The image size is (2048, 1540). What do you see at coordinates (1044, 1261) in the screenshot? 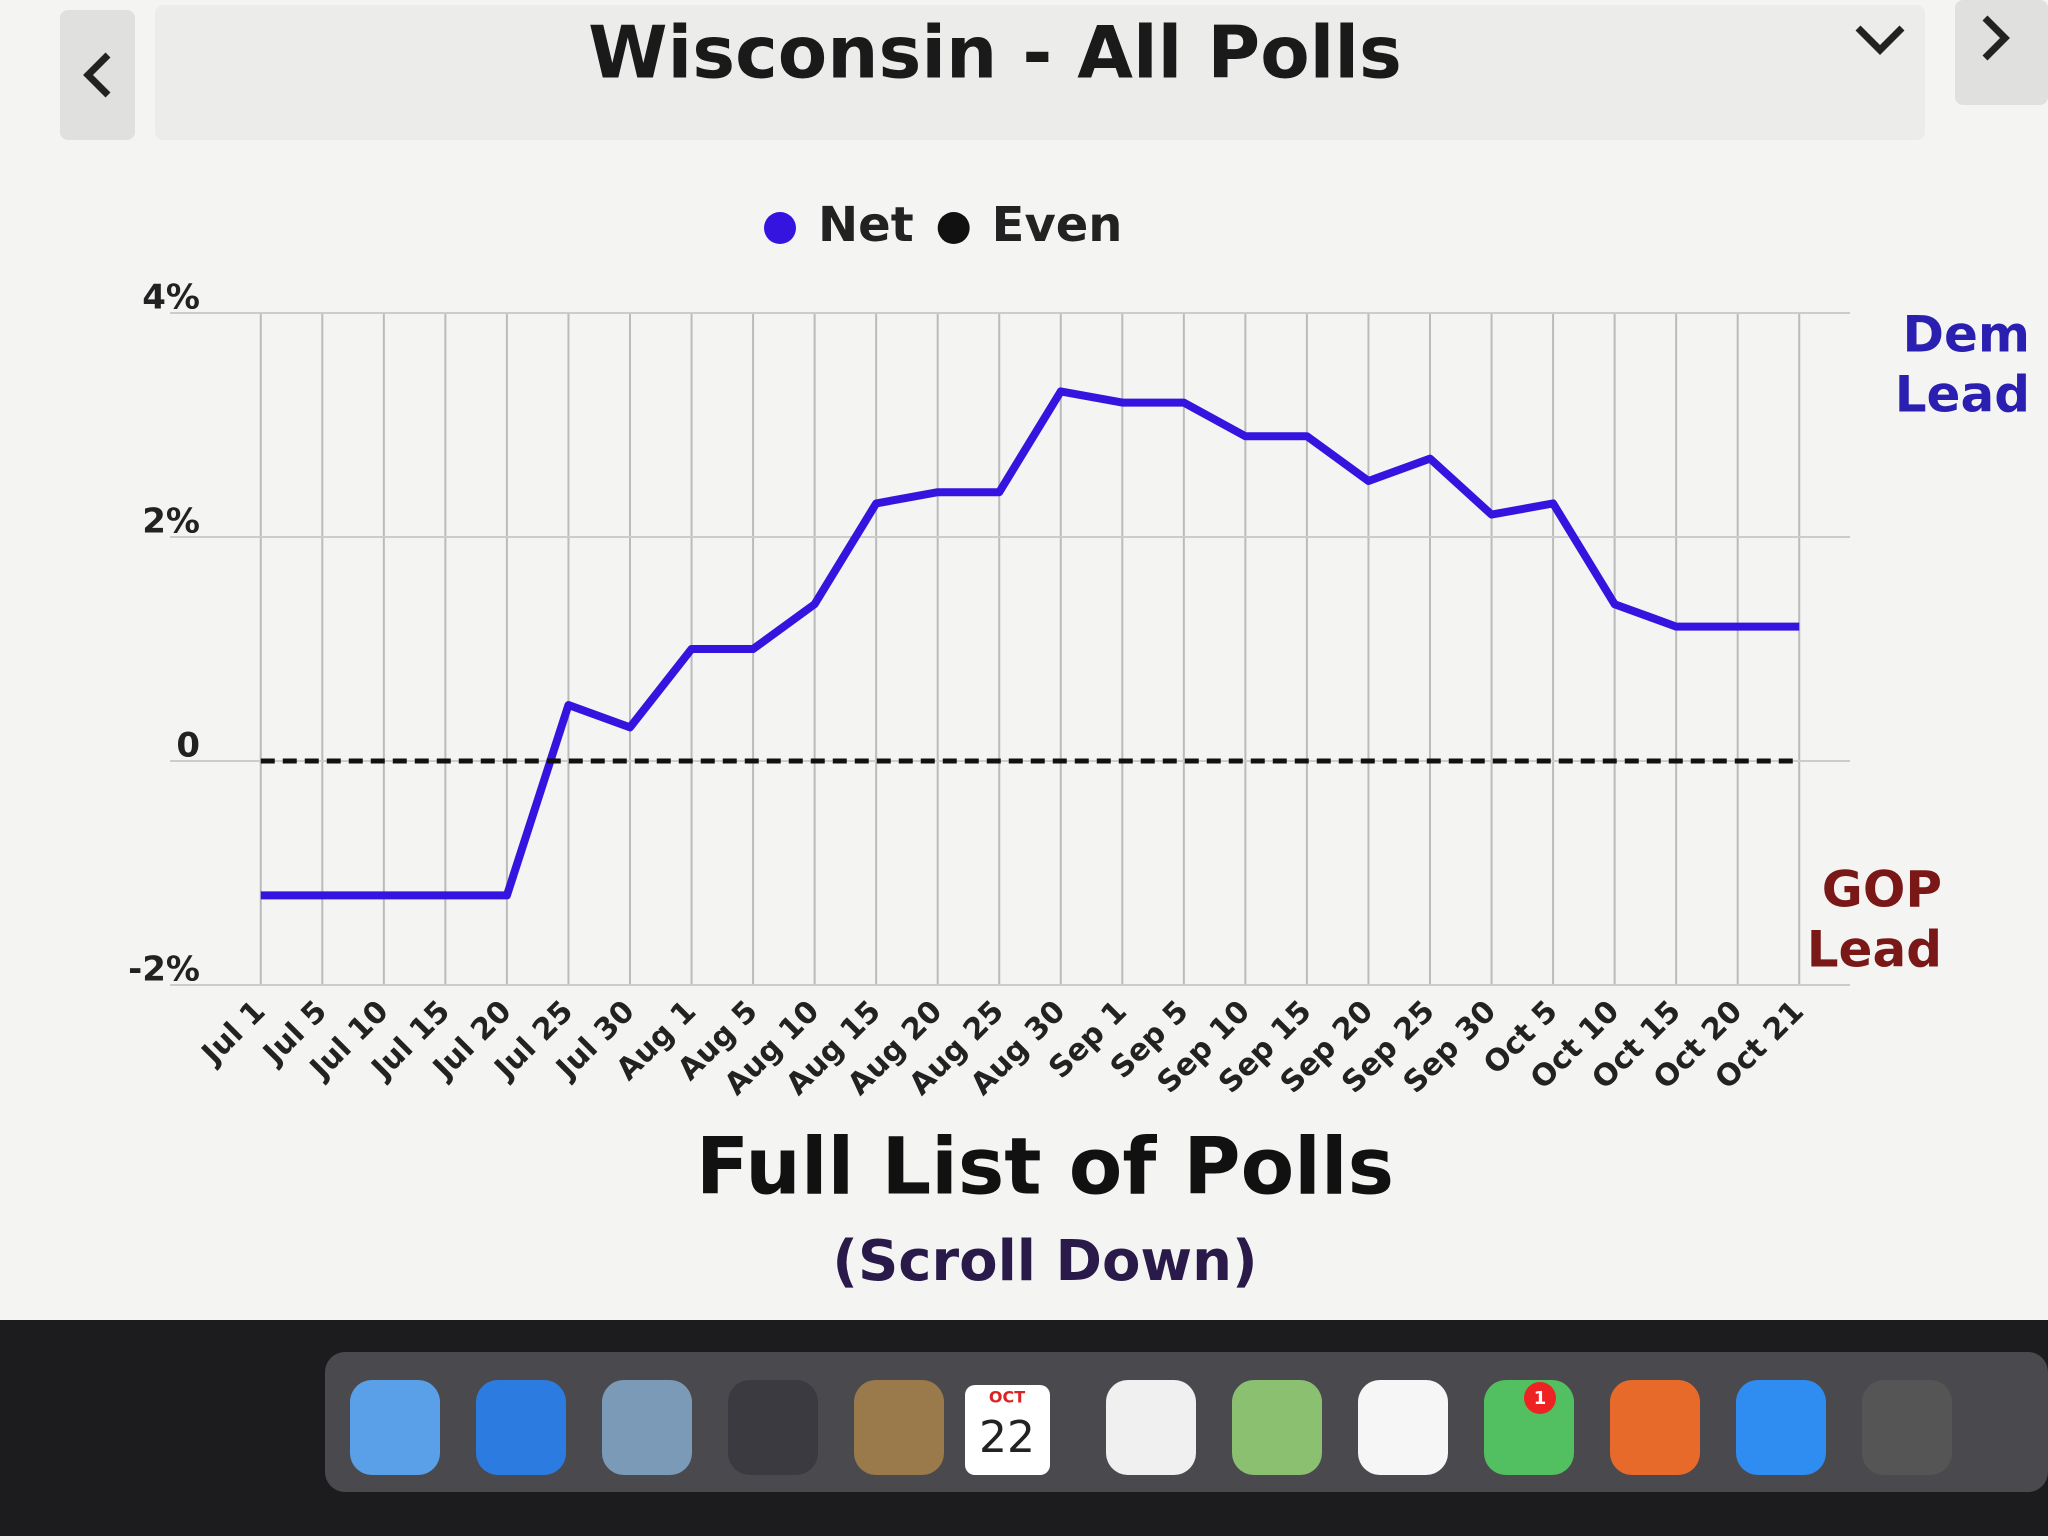
I see `footer-subheading: (Scroll Down)` at bounding box center [1044, 1261].